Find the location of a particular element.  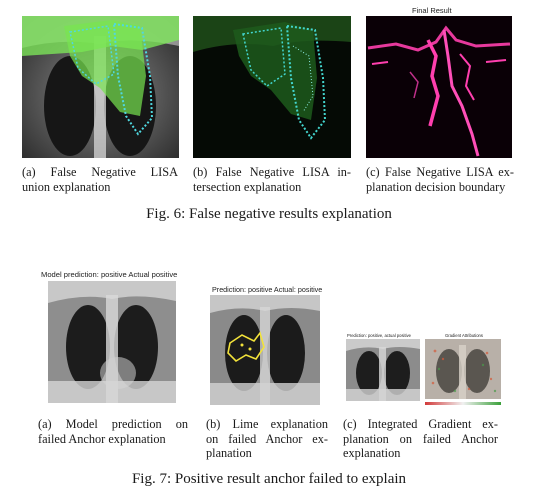

fig7c-left-title: Prediction: positive, actual positive is located at coordinates (379, 335).